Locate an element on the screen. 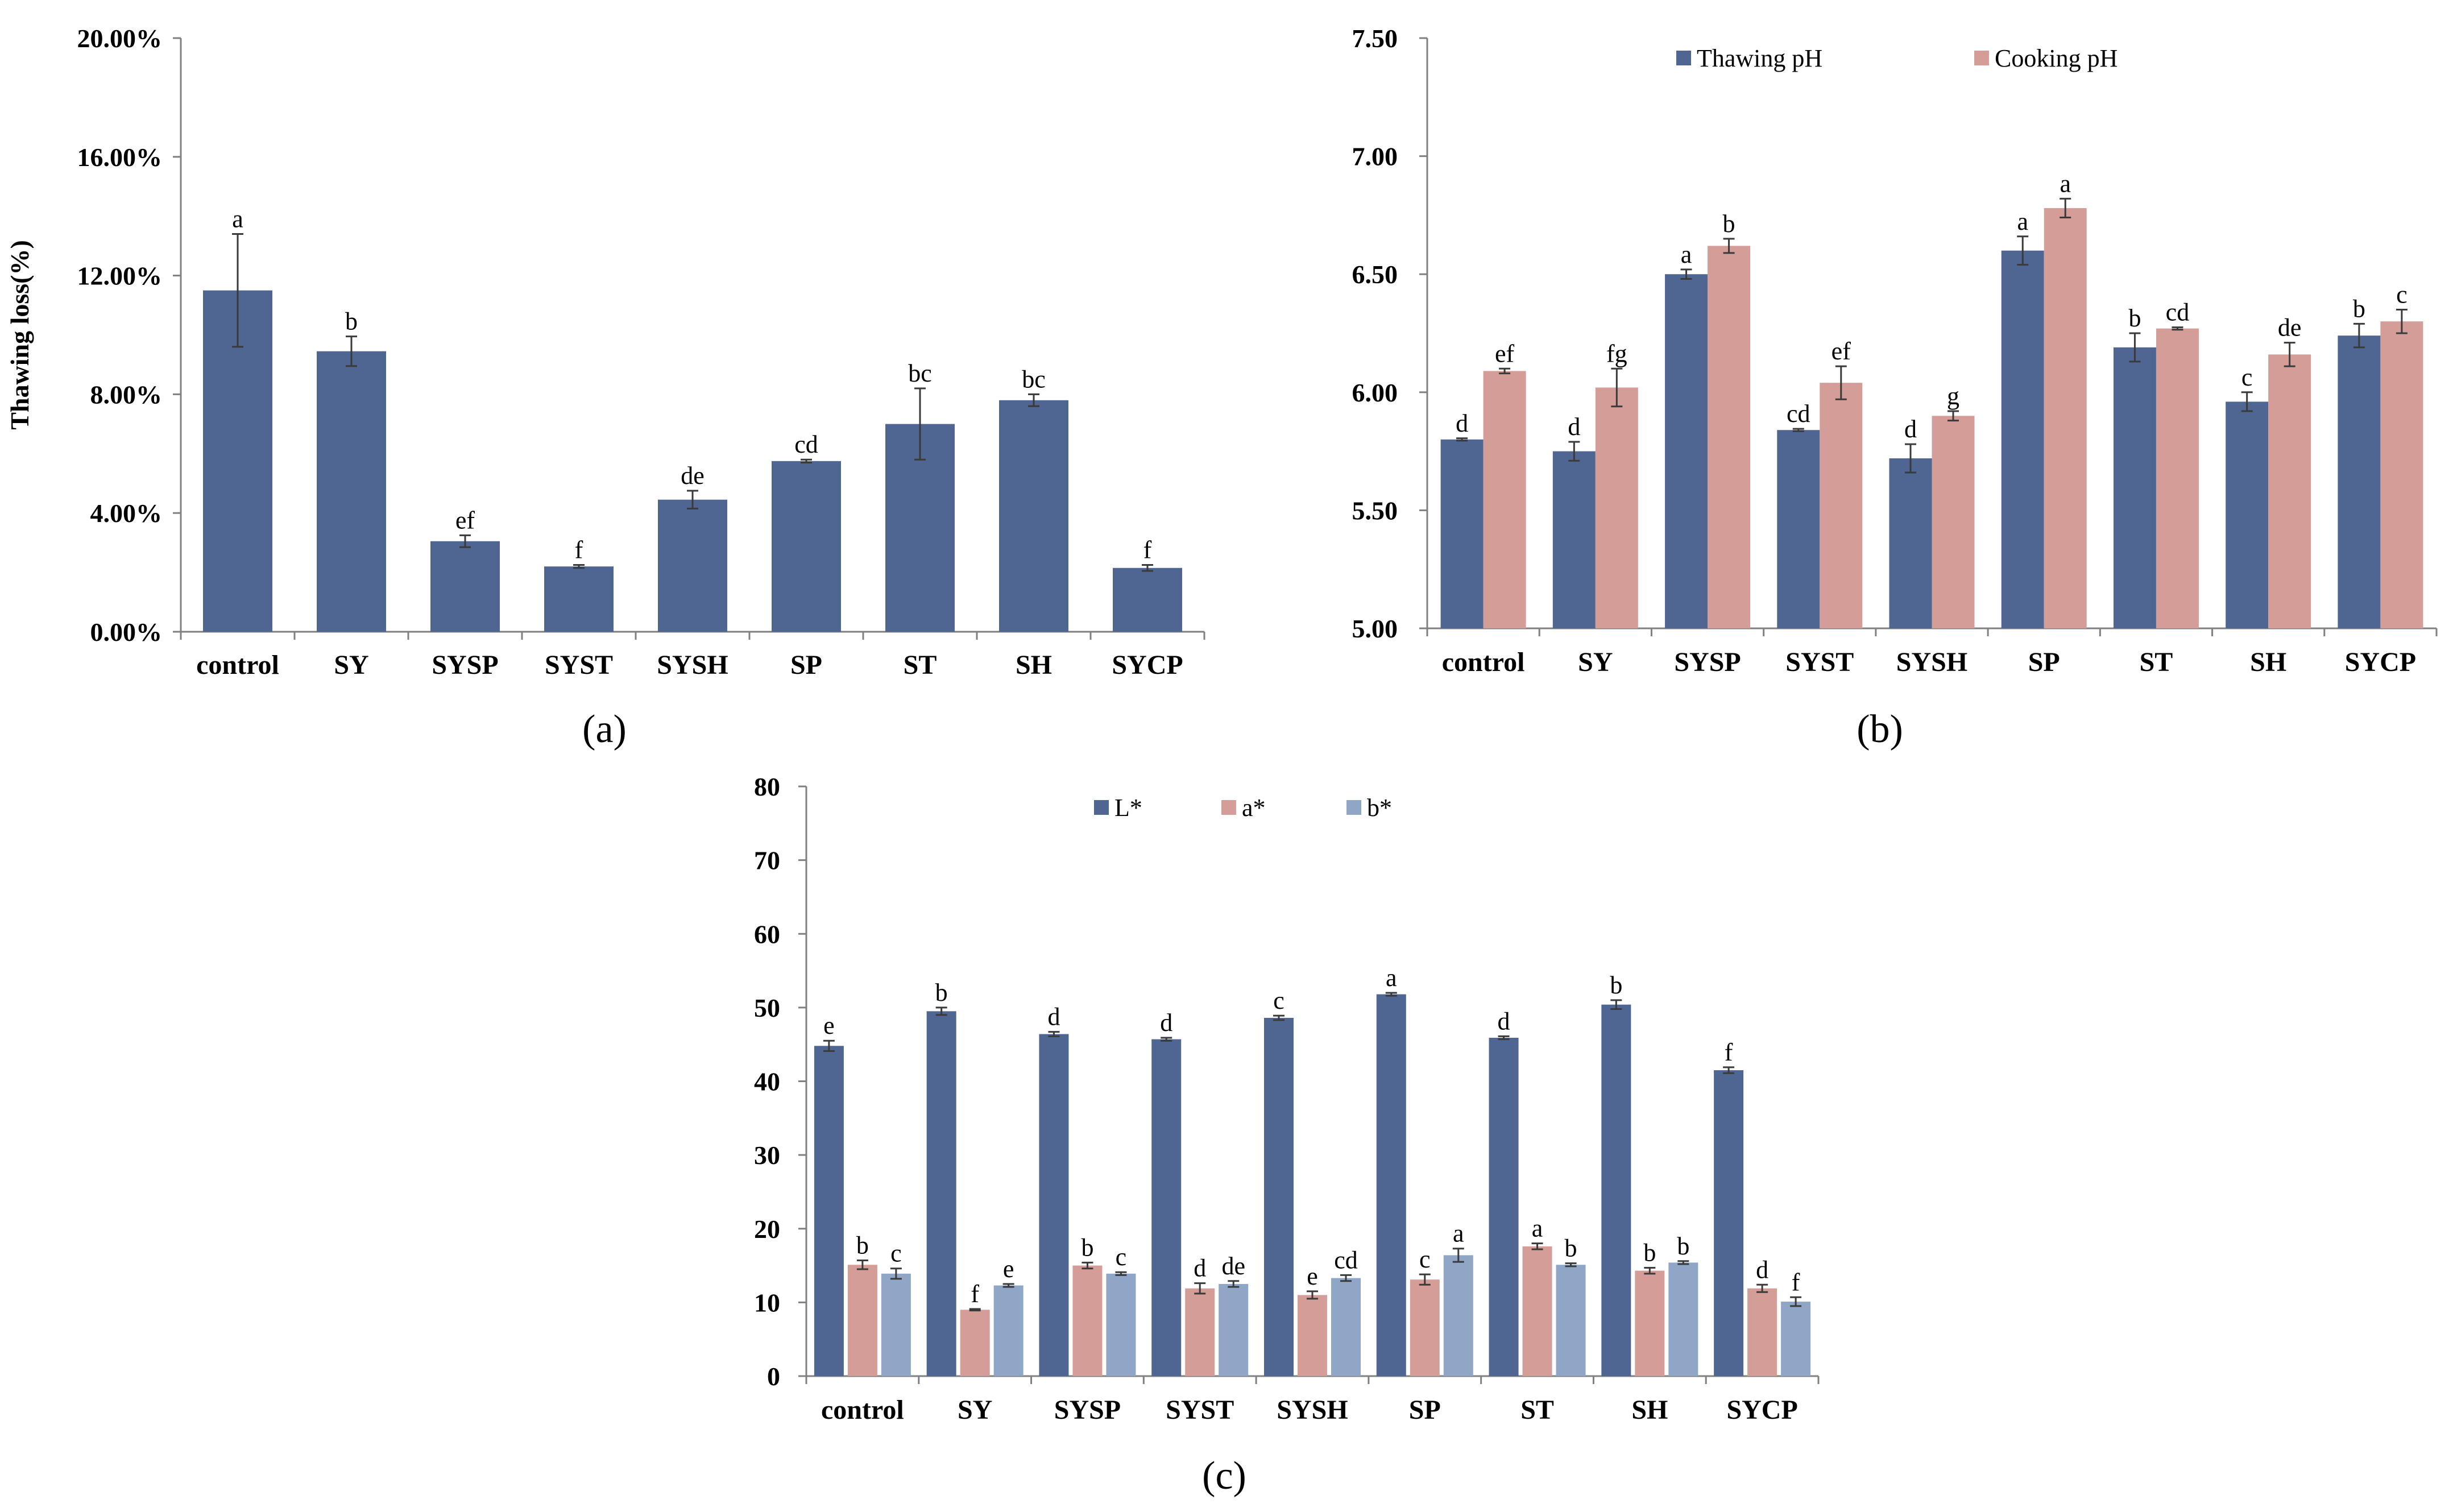 This screenshot has width=2453, height=1512. x-category-label: SY is located at coordinates (351, 665).